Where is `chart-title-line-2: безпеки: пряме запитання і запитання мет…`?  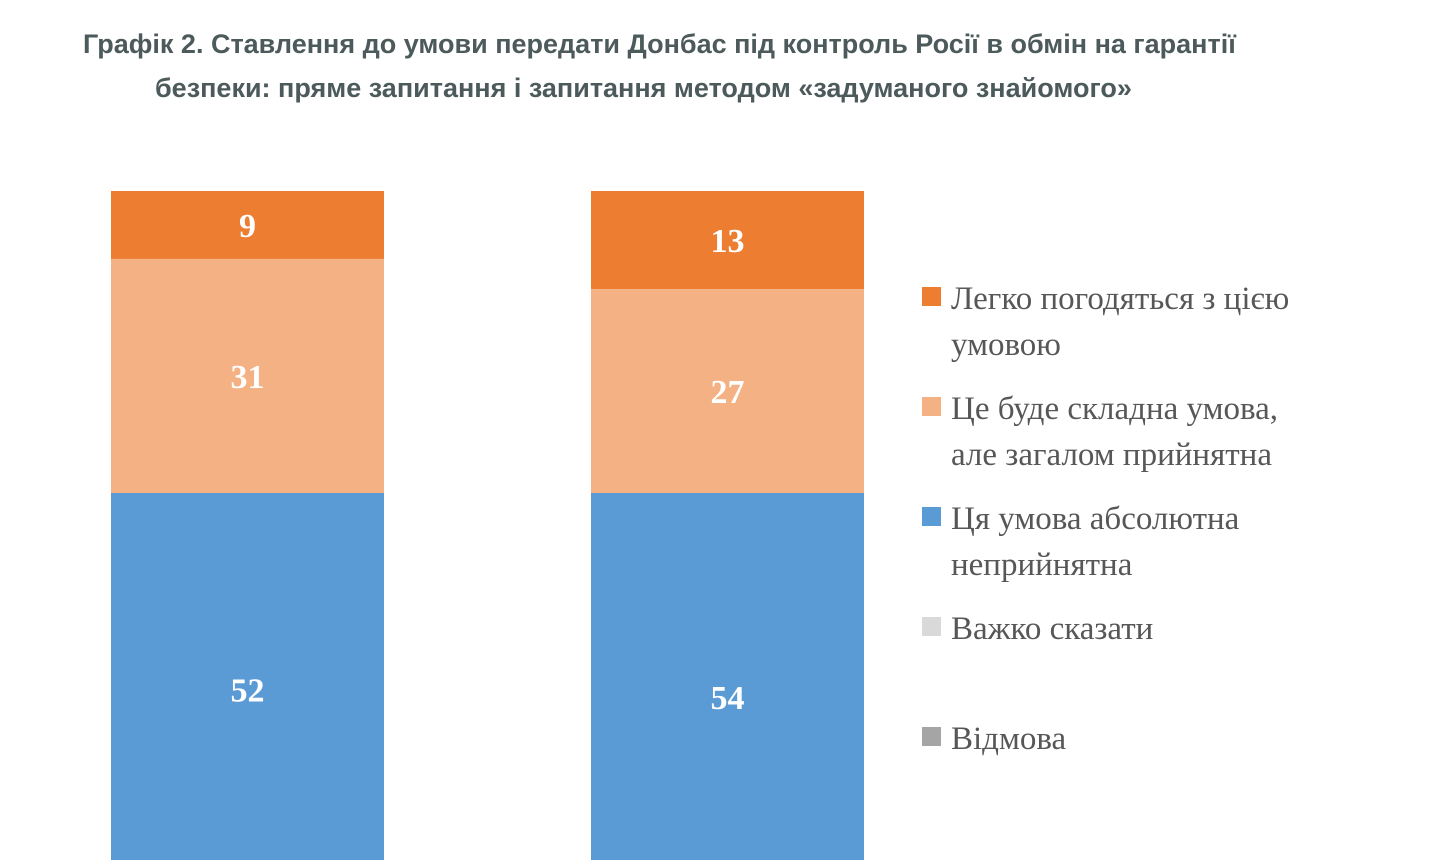
chart-title-line-2: безпеки: пряме запитання і запитання мет… is located at coordinates (643, 88).